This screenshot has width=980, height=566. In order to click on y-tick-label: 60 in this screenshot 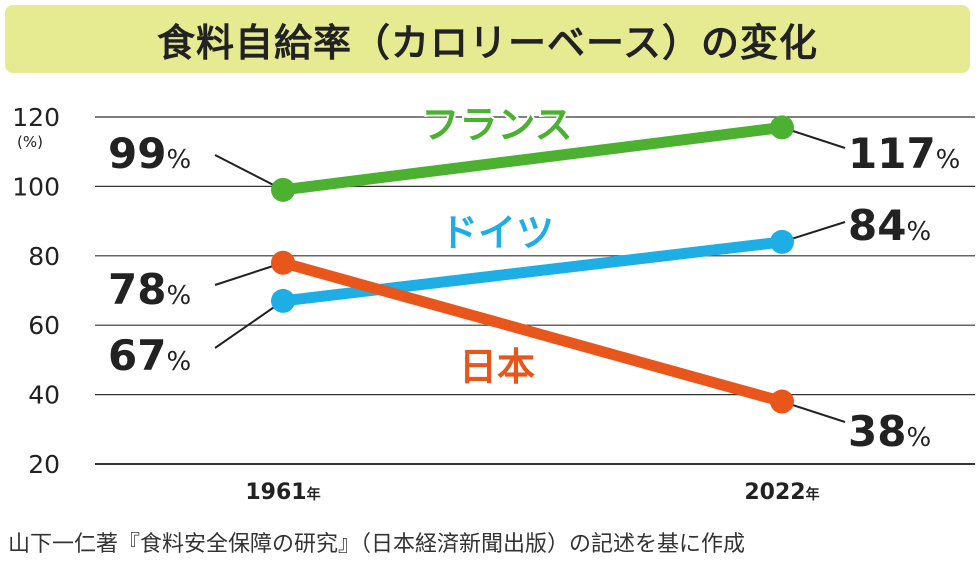, I will do `click(44, 325)`.